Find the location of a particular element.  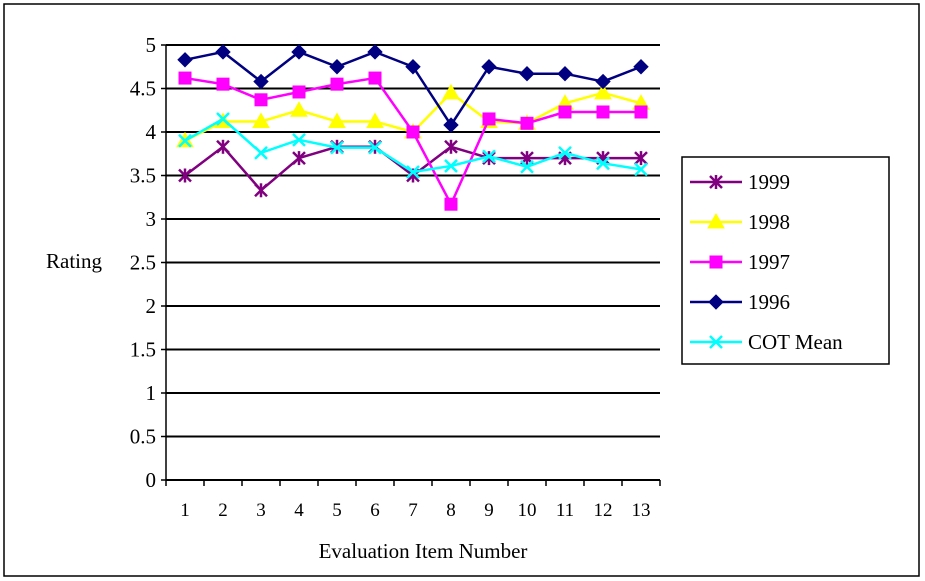

x-tick-label: 7 is located at coordinates (413, 510).